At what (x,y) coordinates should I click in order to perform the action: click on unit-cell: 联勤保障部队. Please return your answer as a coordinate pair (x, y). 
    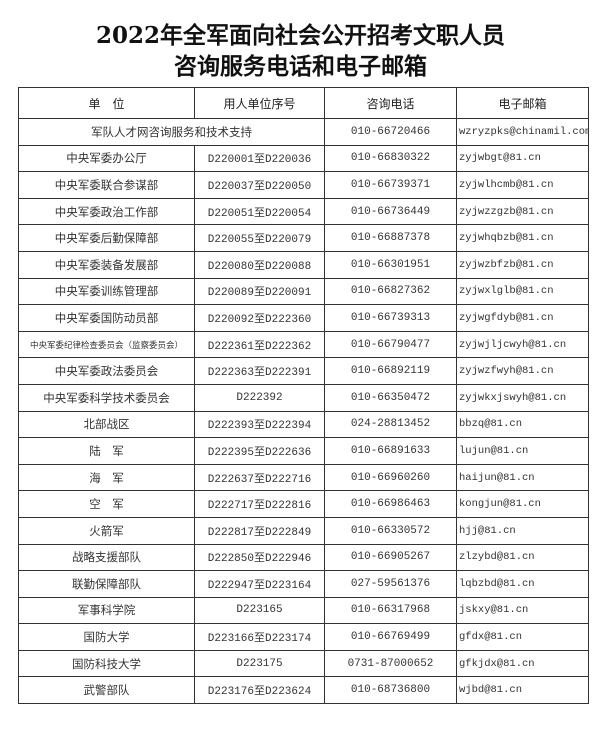
    Looking at the image, I should click on (106, 584).